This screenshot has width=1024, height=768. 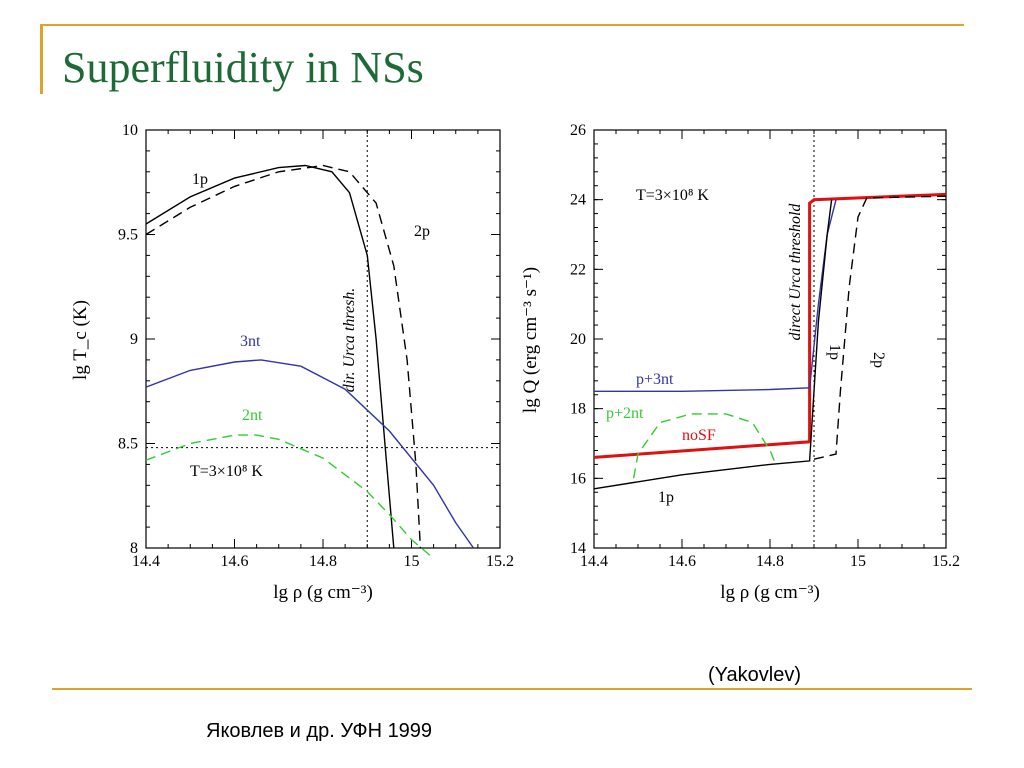 What do you see at coordinates (80, 340) in the screenshot?
I see `y-axis-label: lg T_c (K)` at bounding box center [80, 340].